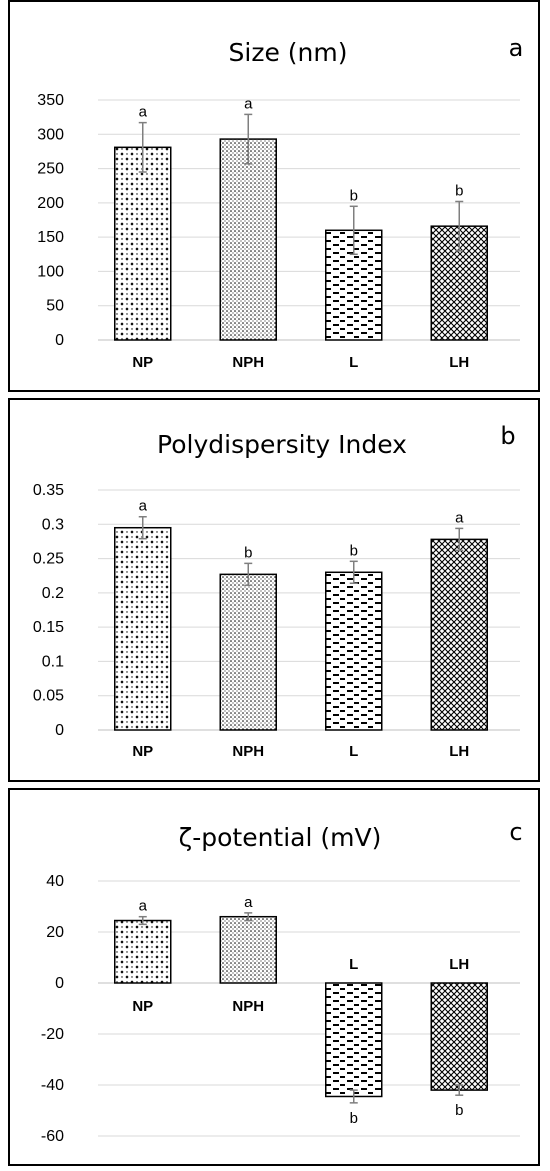  Describe the element at coordinates (53, 593) in the screenshot. I see `y-tick-label: 0.2` at that location.